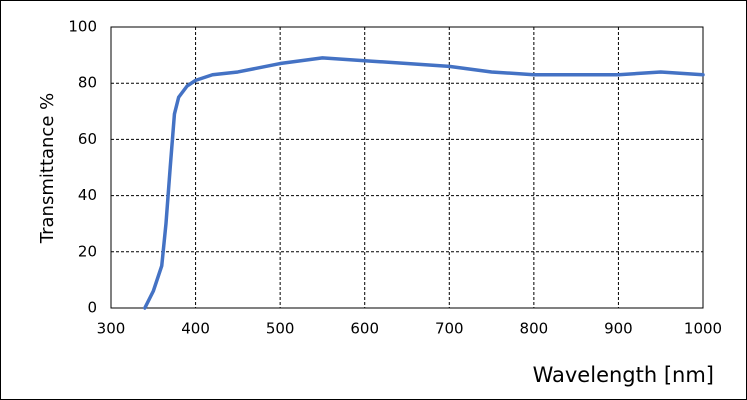 The image size is (747, 400). I want to click on y-tick-label: 60, so click(87, 139).